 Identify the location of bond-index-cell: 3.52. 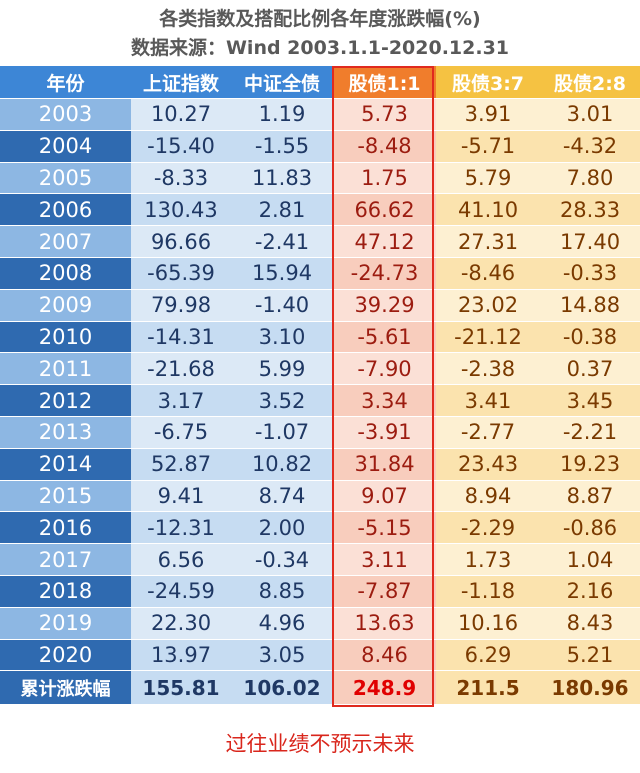
(282, 401).